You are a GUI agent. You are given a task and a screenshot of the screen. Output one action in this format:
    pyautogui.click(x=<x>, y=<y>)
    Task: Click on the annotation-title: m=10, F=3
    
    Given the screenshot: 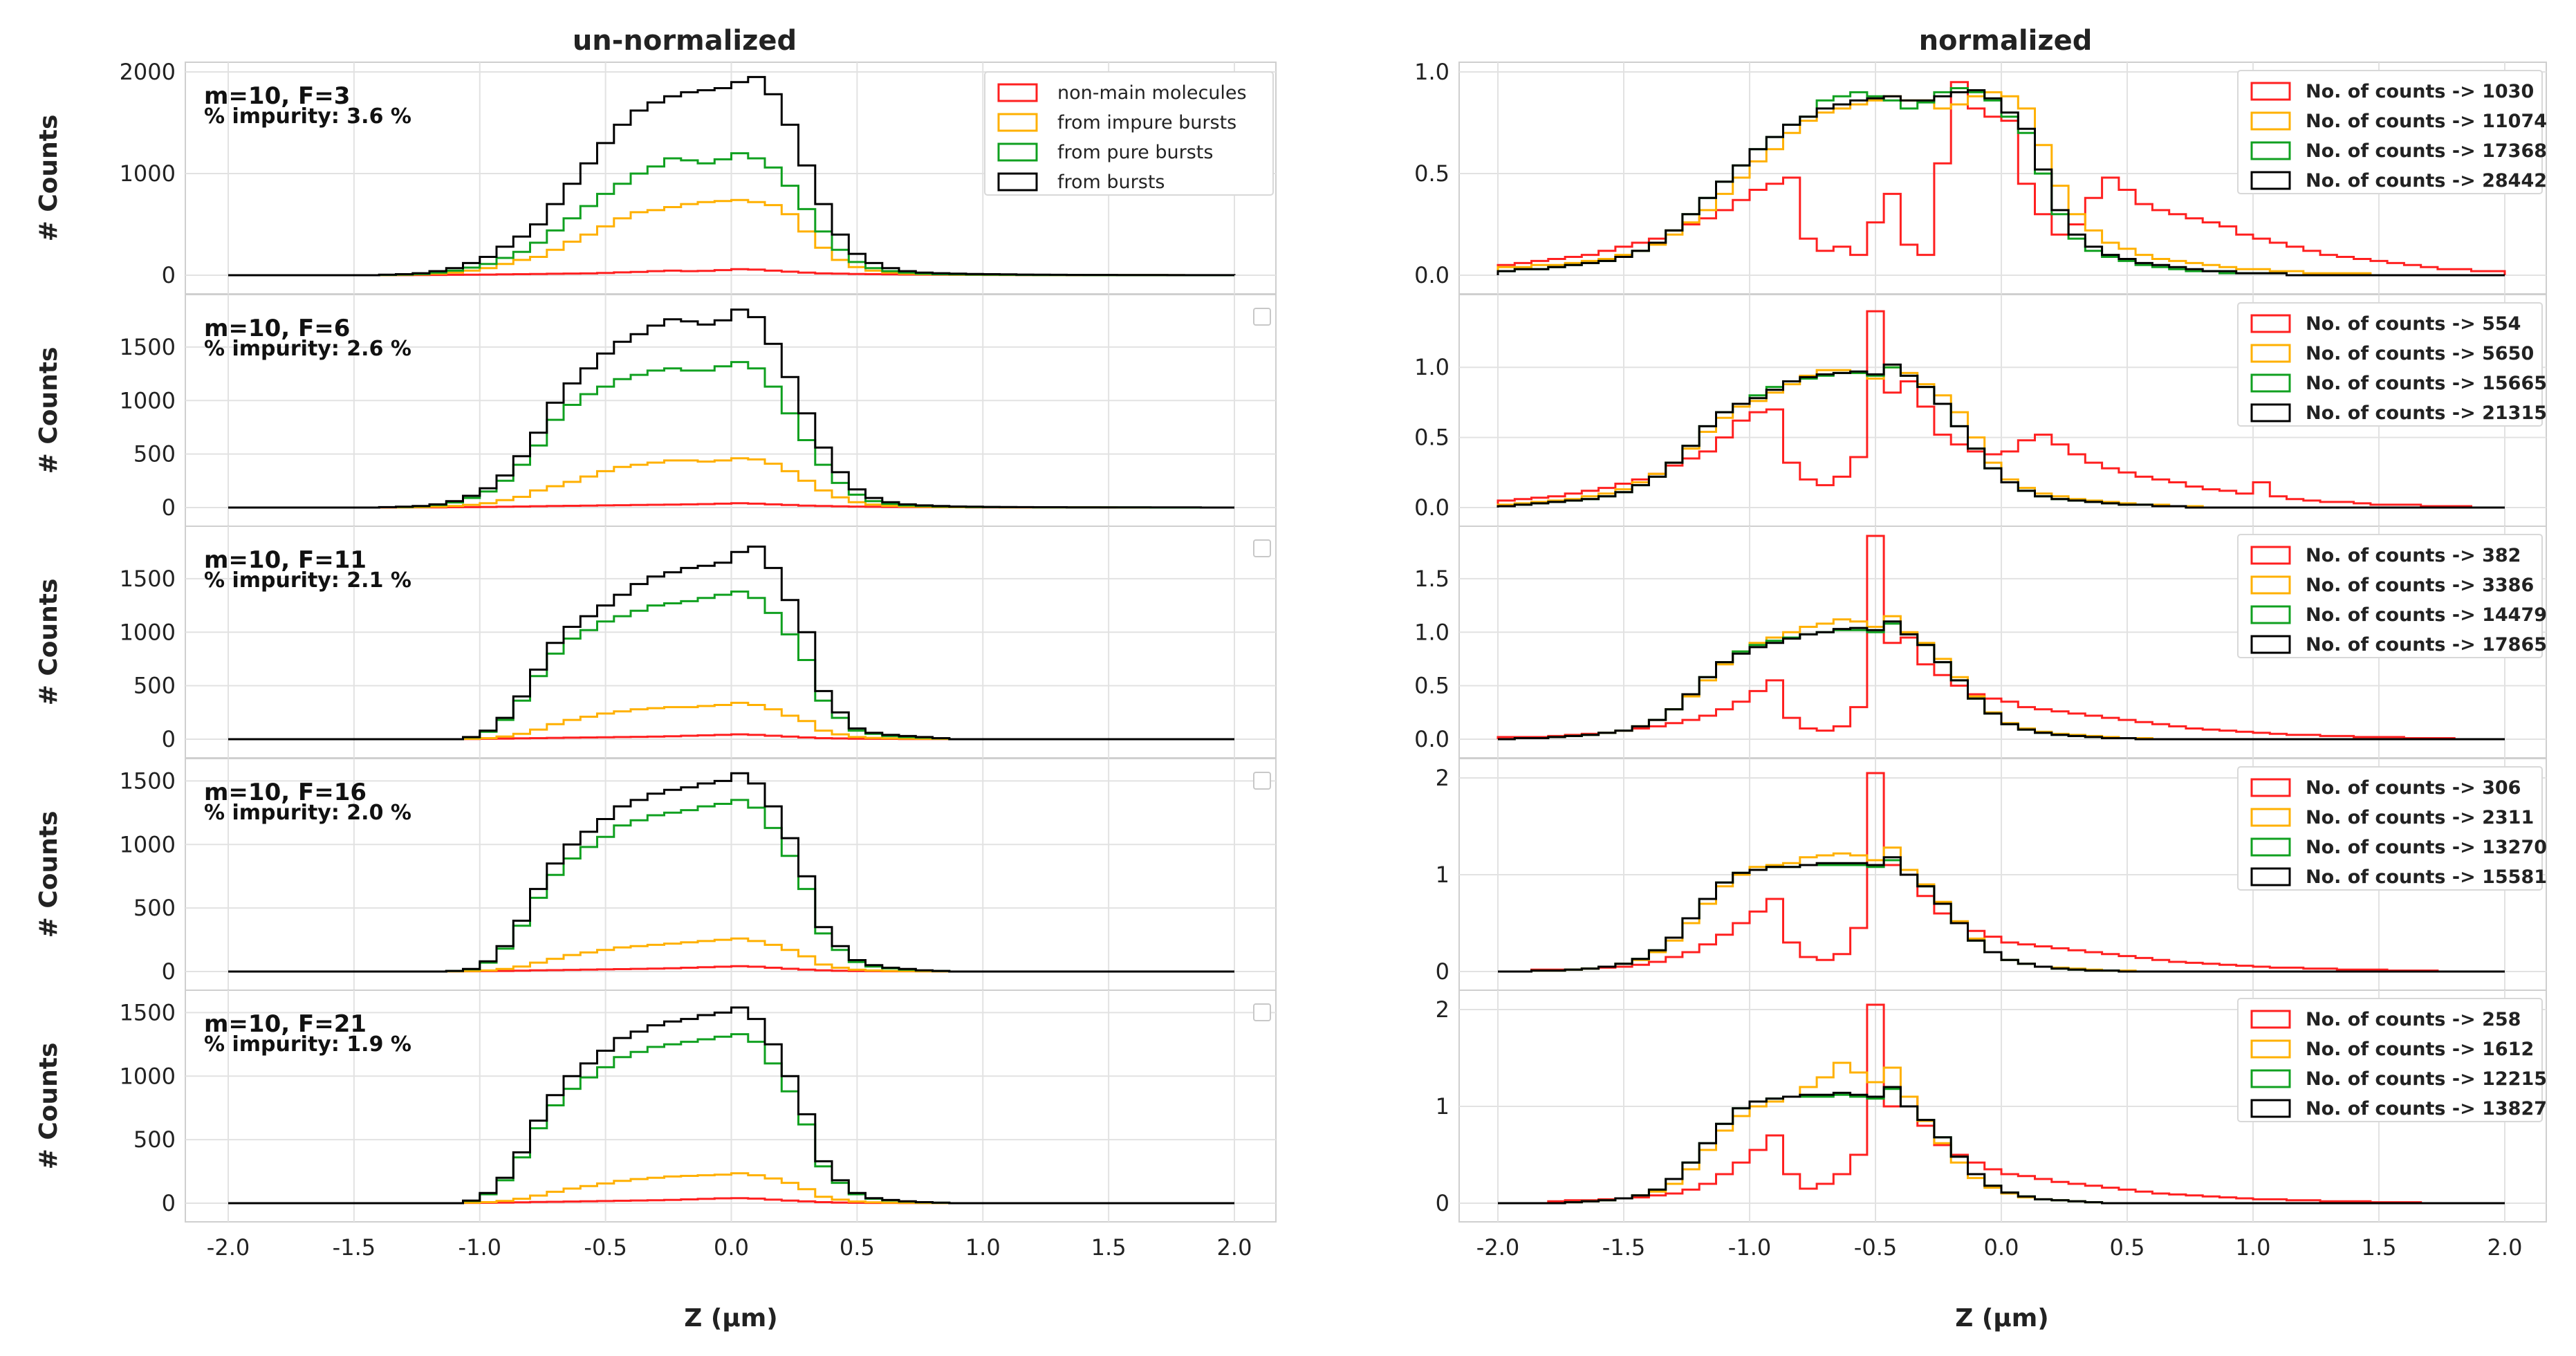 What is the action you would take?
    pyautogui.click(x=277, y=96)
    